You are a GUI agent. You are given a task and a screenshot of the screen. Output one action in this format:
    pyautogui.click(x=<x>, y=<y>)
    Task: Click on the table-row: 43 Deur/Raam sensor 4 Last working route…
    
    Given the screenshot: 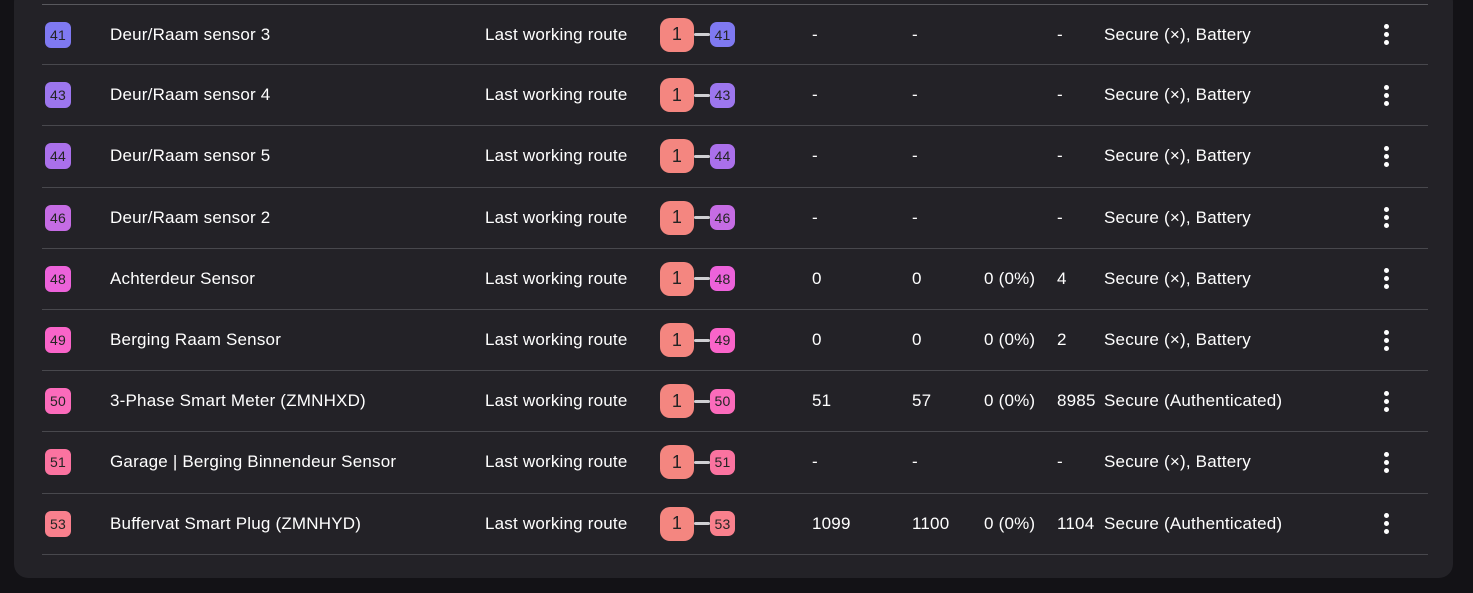 What is the action you would take?
    pyautogui.click(x=735, y=96)
    